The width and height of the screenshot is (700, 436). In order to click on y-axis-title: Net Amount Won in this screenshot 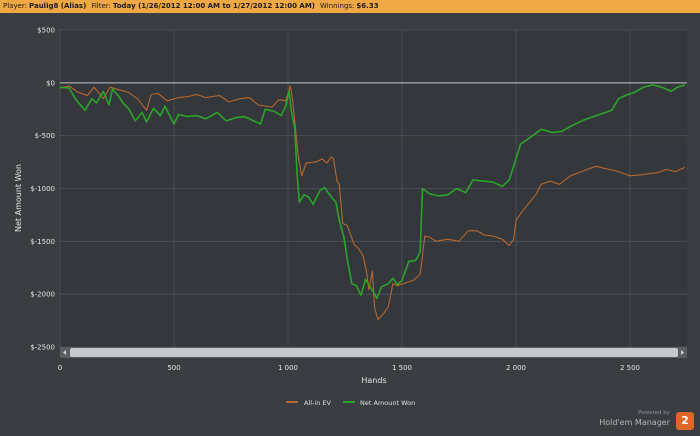, I will do `click(18, 198)`.